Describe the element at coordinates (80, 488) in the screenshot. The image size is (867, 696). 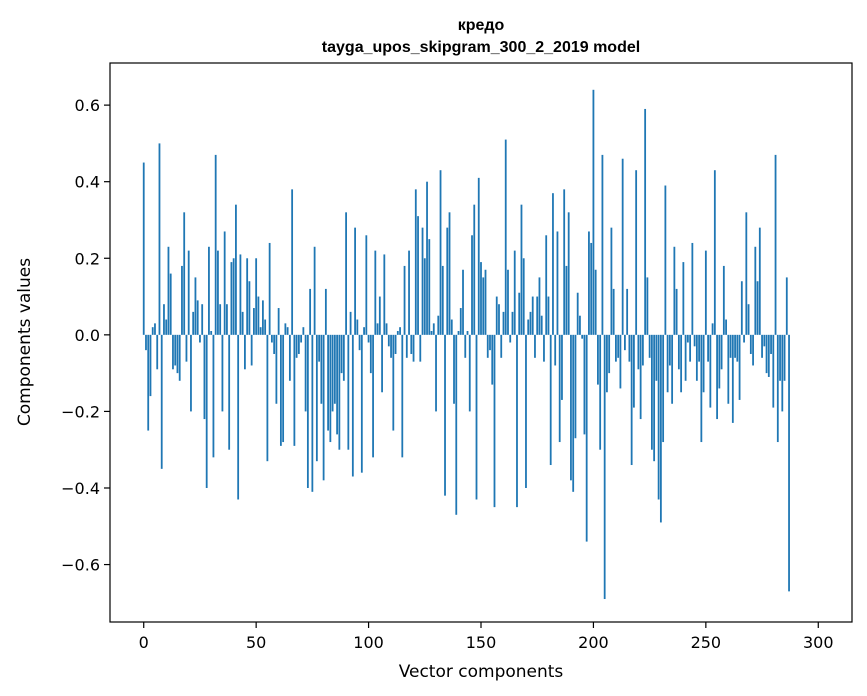
I see `y-tick-label: −0.4` at that location.